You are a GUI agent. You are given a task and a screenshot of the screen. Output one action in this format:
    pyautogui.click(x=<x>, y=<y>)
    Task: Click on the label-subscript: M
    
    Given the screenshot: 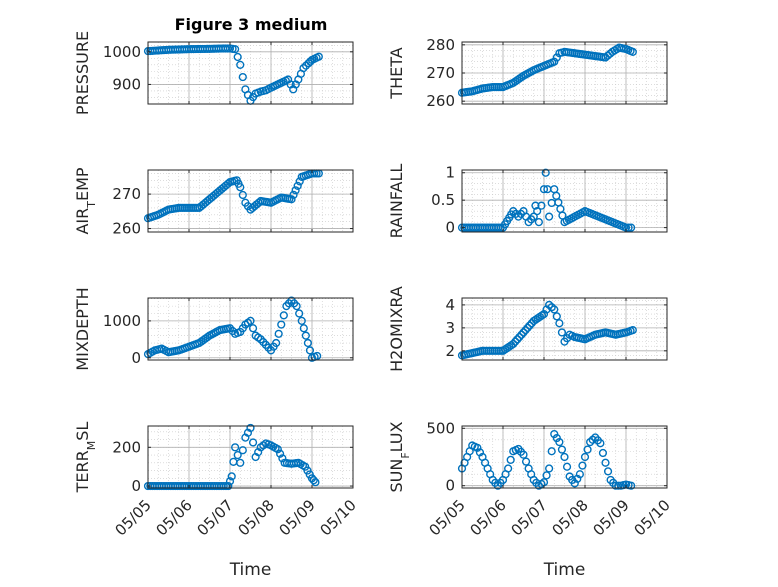 What is the action you would take?
    pyautogui.click(x=91, y=446)
    